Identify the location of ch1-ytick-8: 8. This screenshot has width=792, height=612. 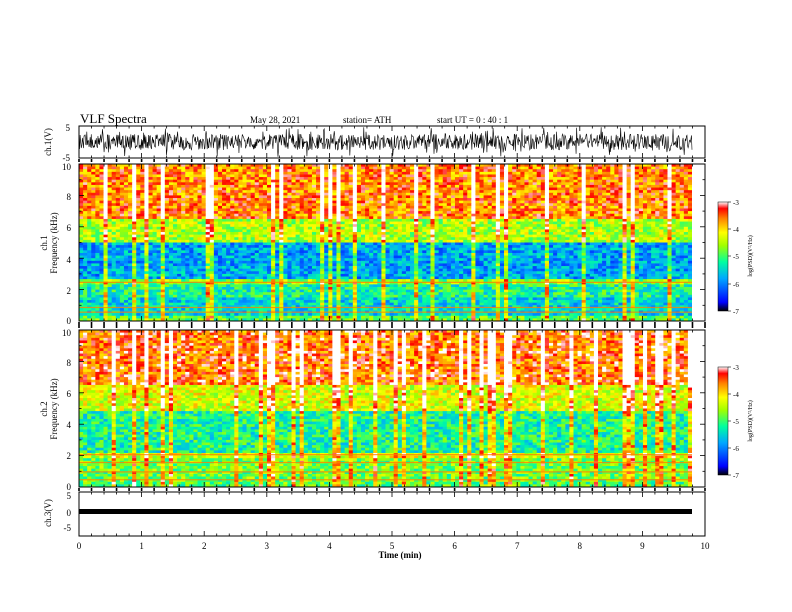
(69, 197).